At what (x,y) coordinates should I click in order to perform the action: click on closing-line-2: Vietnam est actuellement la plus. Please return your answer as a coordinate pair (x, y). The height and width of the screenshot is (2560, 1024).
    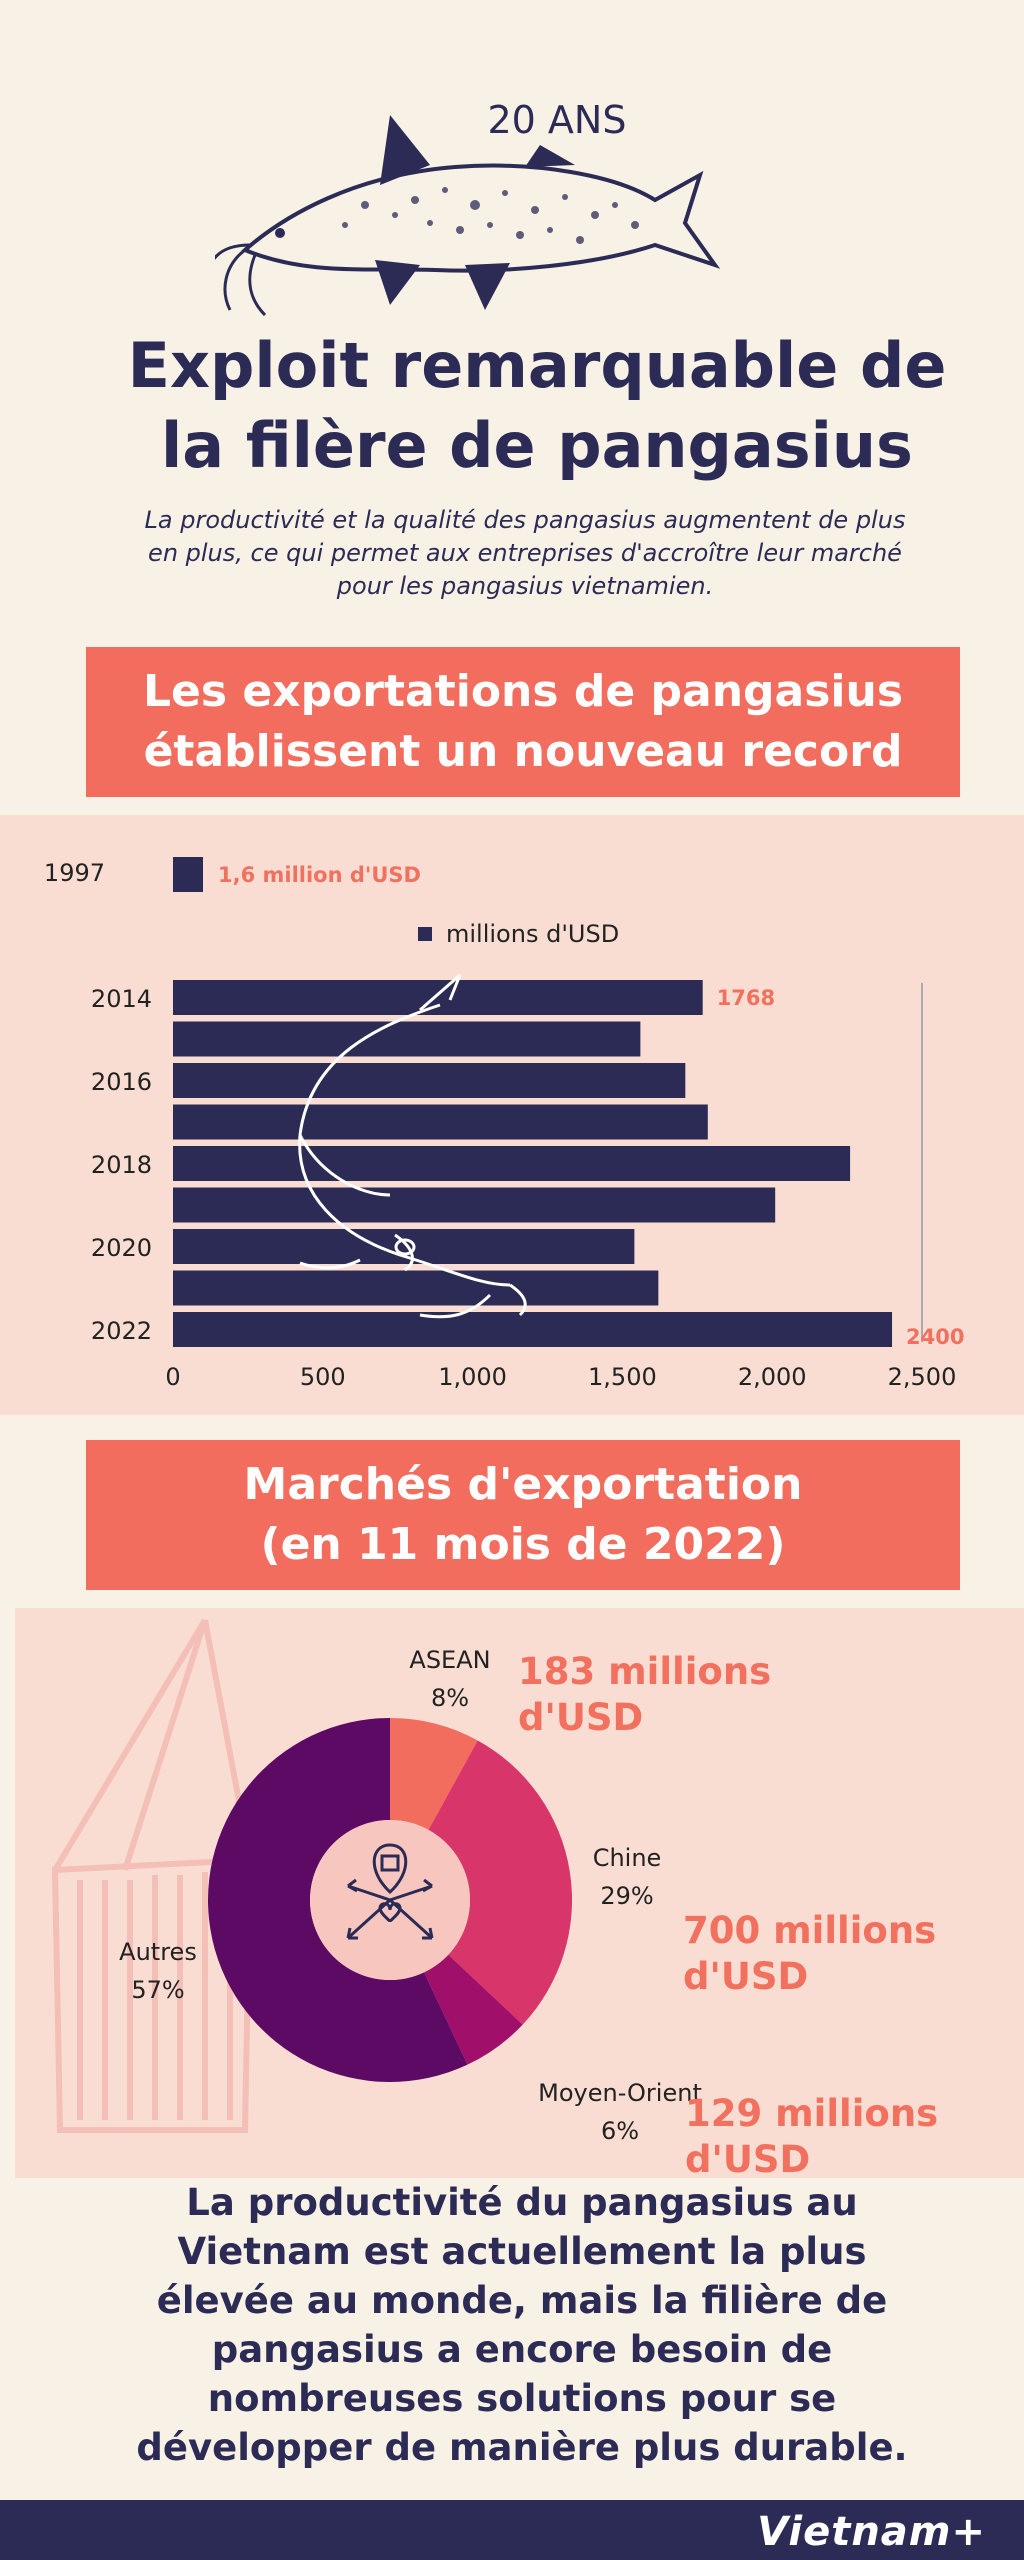
    Looking at the image, I should click on (522, 2251).